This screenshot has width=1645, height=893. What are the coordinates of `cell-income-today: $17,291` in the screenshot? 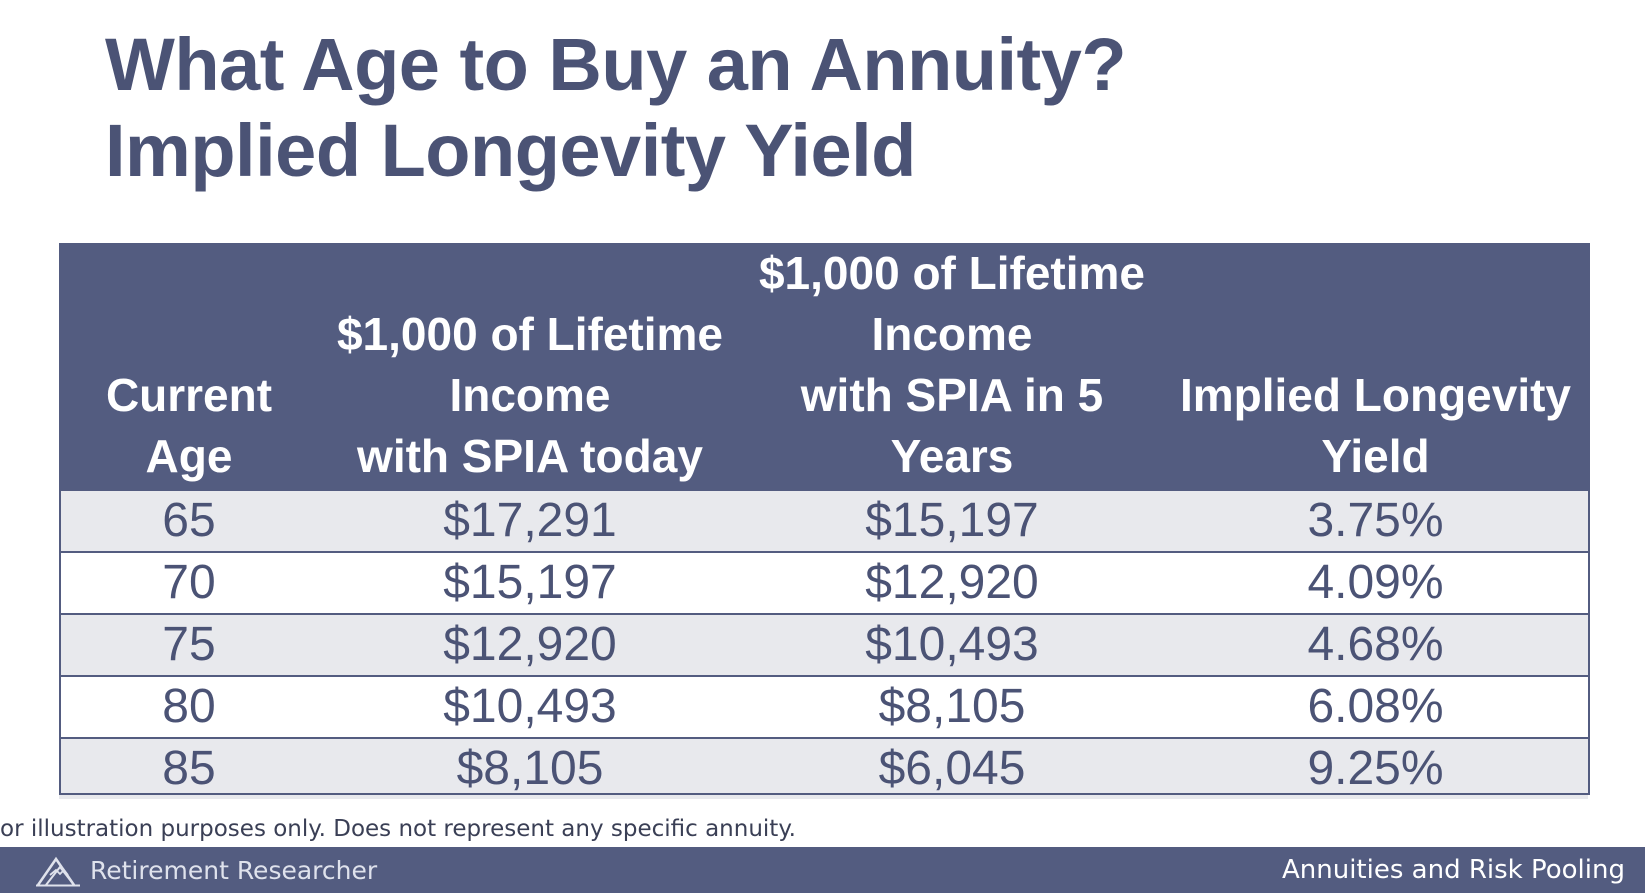 It's located at (530, 520).